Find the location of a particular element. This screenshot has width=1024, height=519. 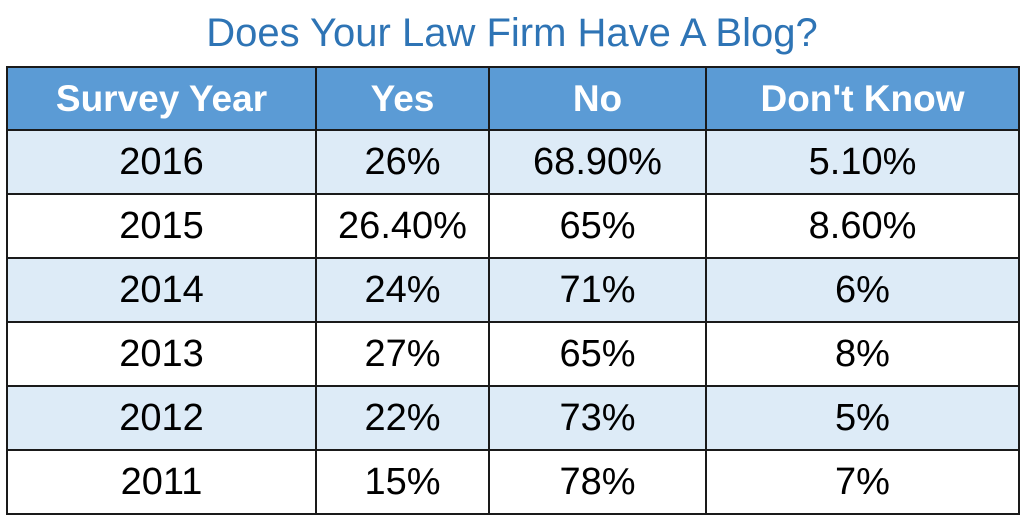

cell-no: 73% is located at coordinates (597, 418).